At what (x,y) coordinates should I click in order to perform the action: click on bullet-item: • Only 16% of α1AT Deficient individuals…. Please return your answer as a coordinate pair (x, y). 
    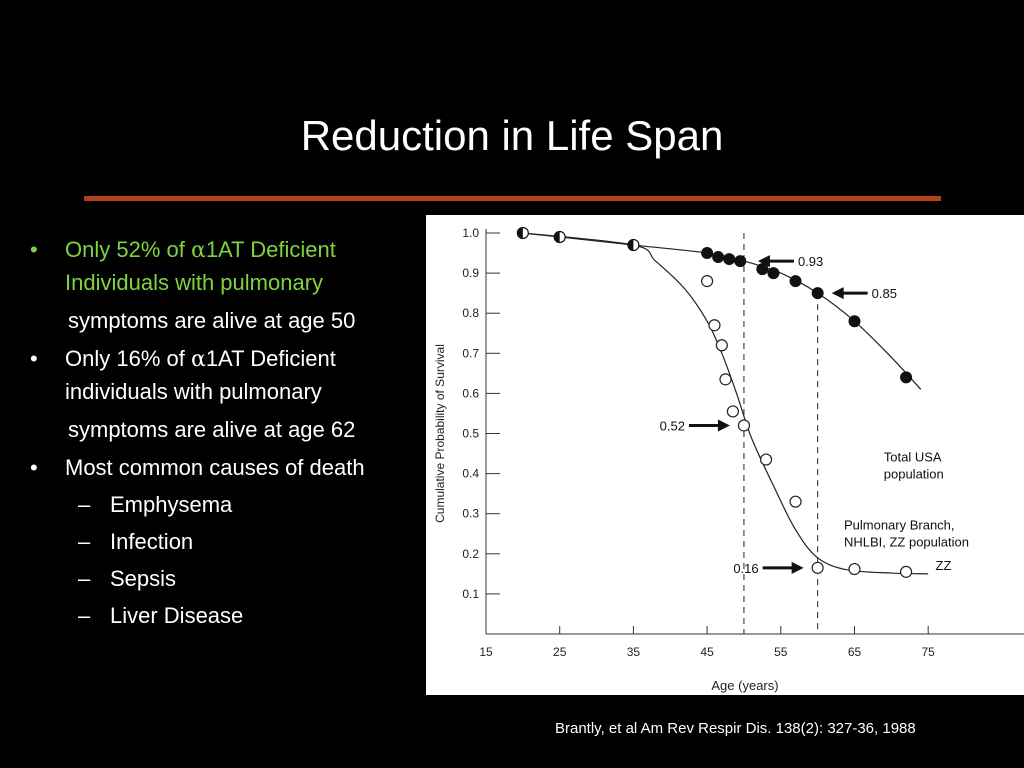
    Looking at the image, I should click on (230, 375).